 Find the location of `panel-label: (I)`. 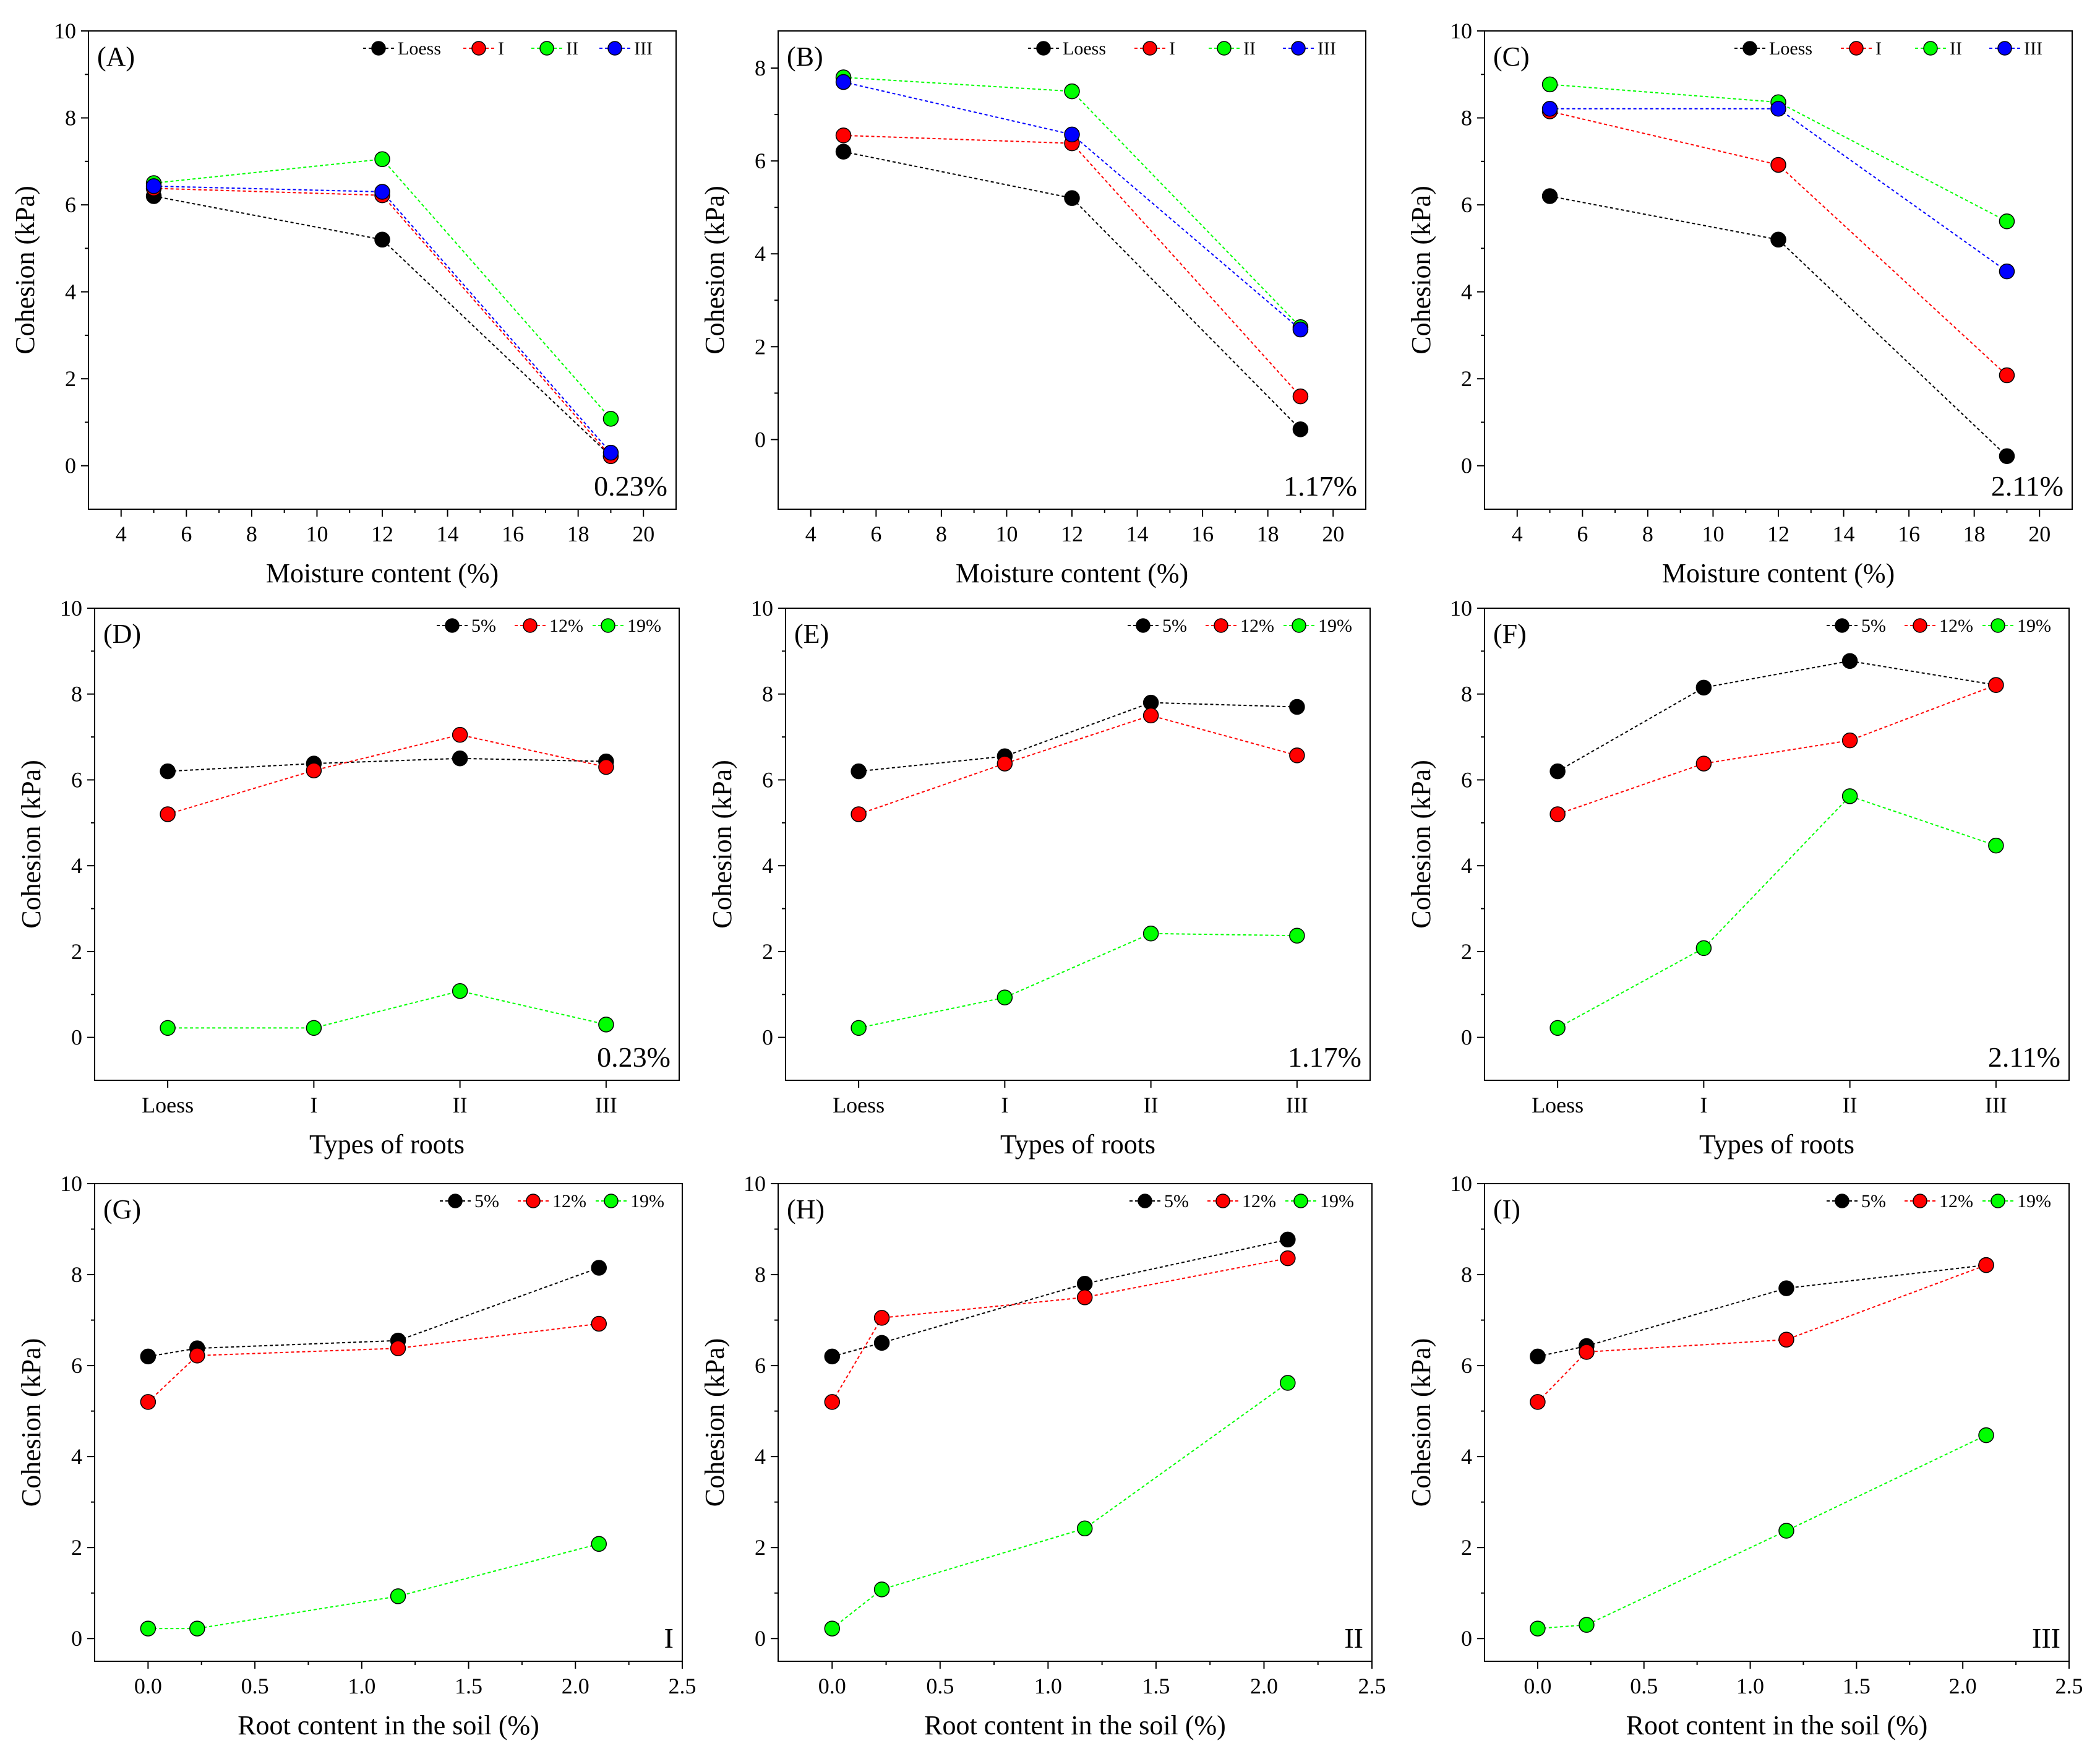

panel-label: (I) is located at coordinates (1506, 1209).